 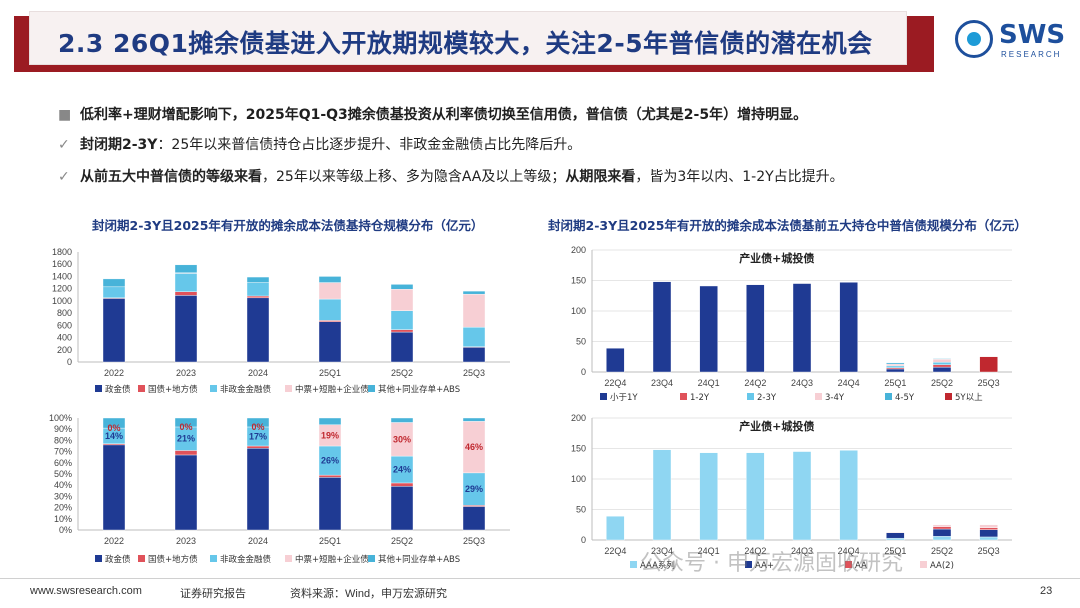 I want to click on left-chart-title: 封闭期2-3Y且2025年有开放的摊余成本法债基持仓规模分布（亿元）, so click(x=288, y=225).